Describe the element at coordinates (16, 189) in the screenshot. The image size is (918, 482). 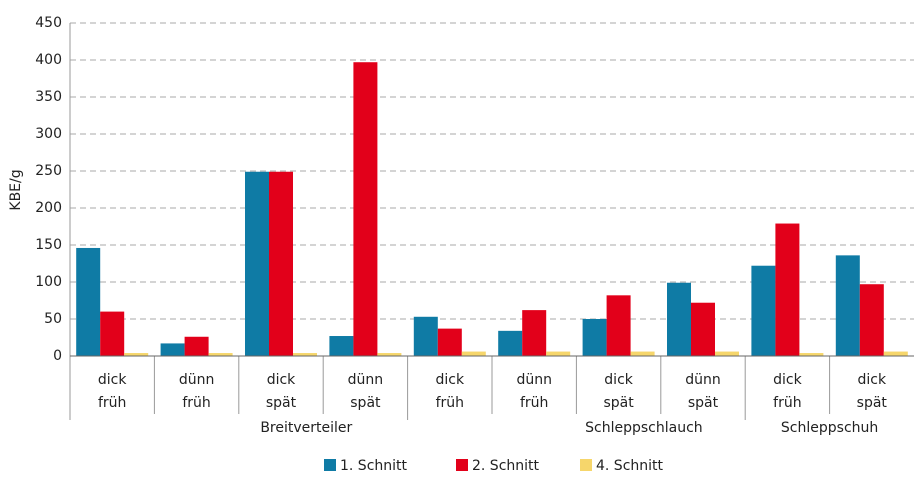
I see `y-axis-label: KBE/g` at that location.